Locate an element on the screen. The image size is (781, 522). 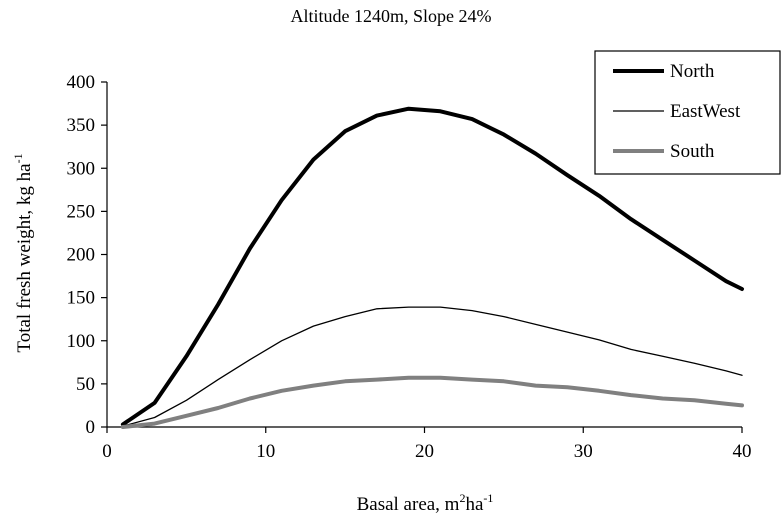
y-tick-label: 100 is located at coordinates (81, 341).